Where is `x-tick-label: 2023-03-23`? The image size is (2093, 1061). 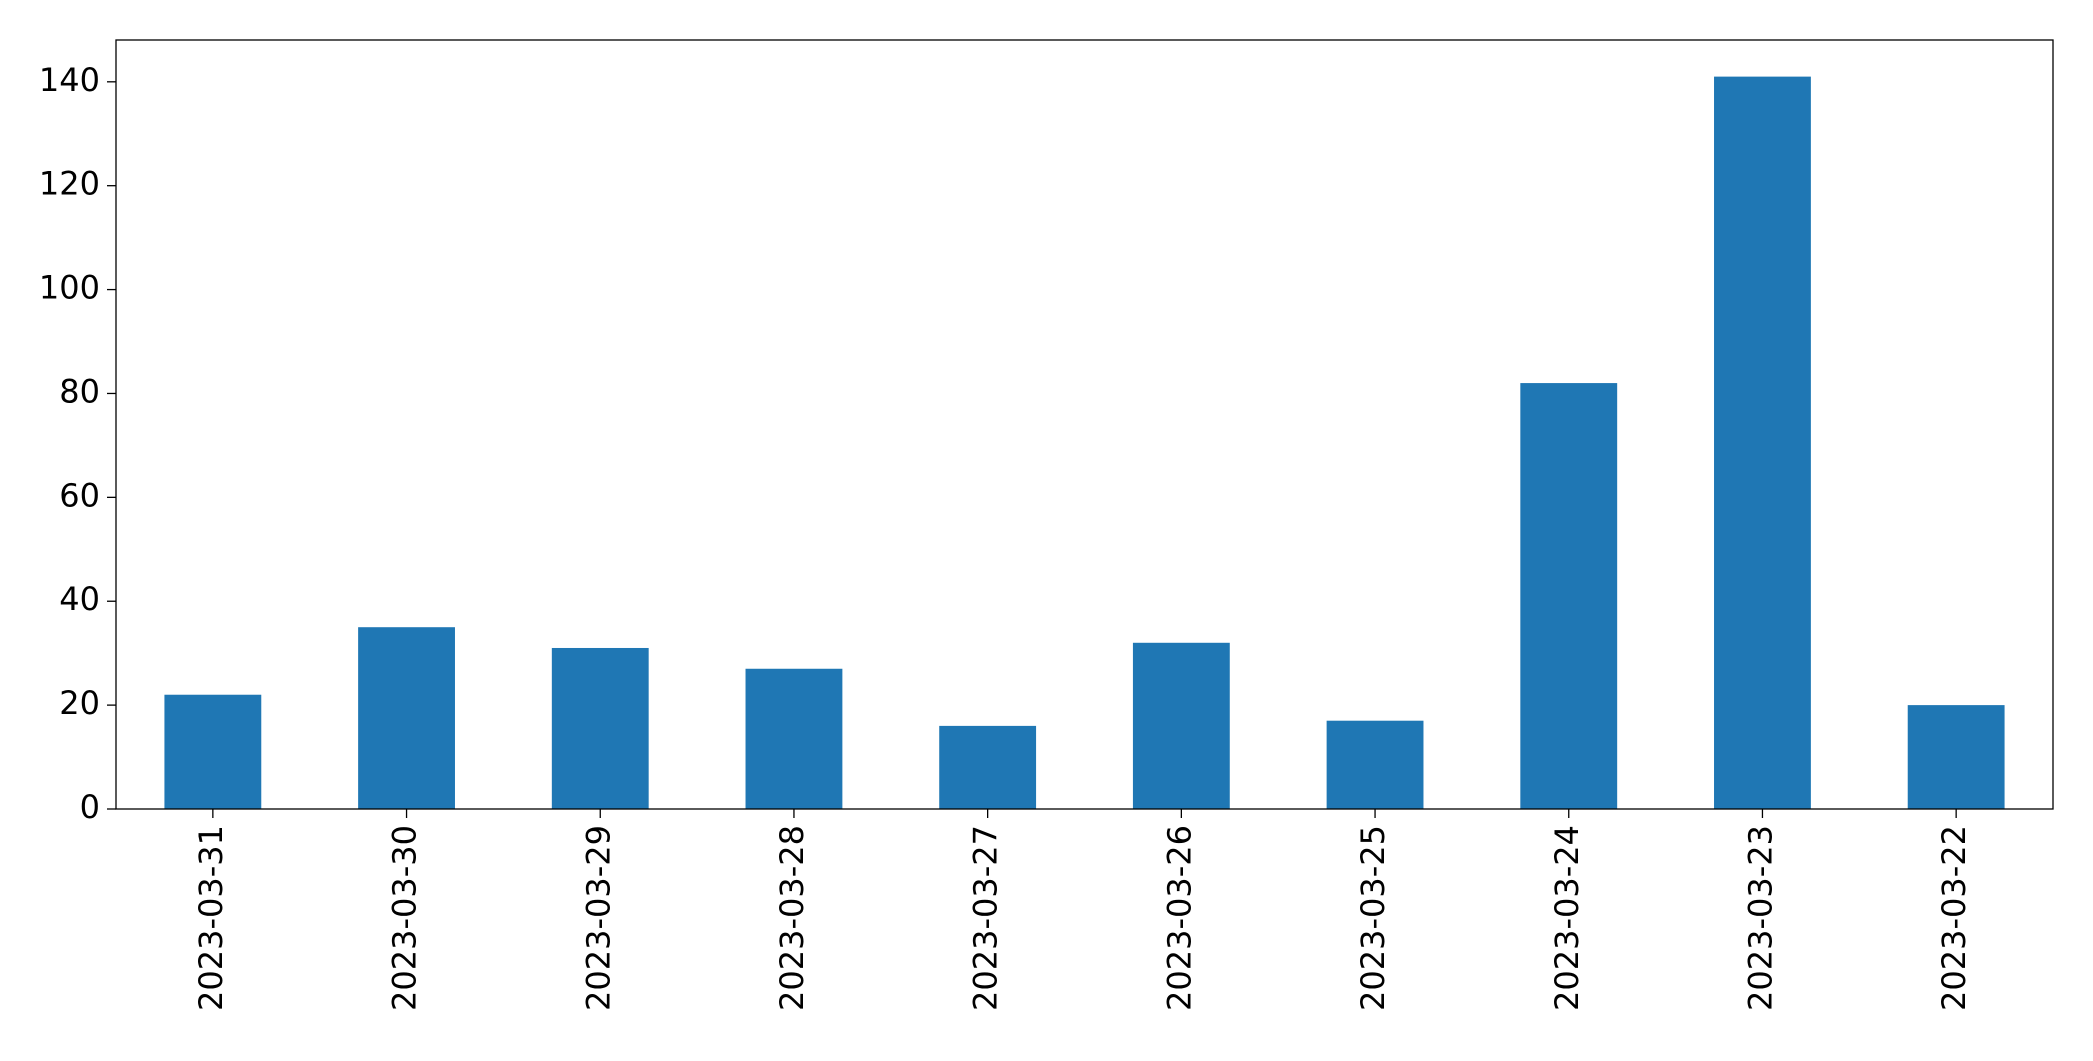 x-tick-label: 2023-03-23 is located at coordinates (1760, 918).